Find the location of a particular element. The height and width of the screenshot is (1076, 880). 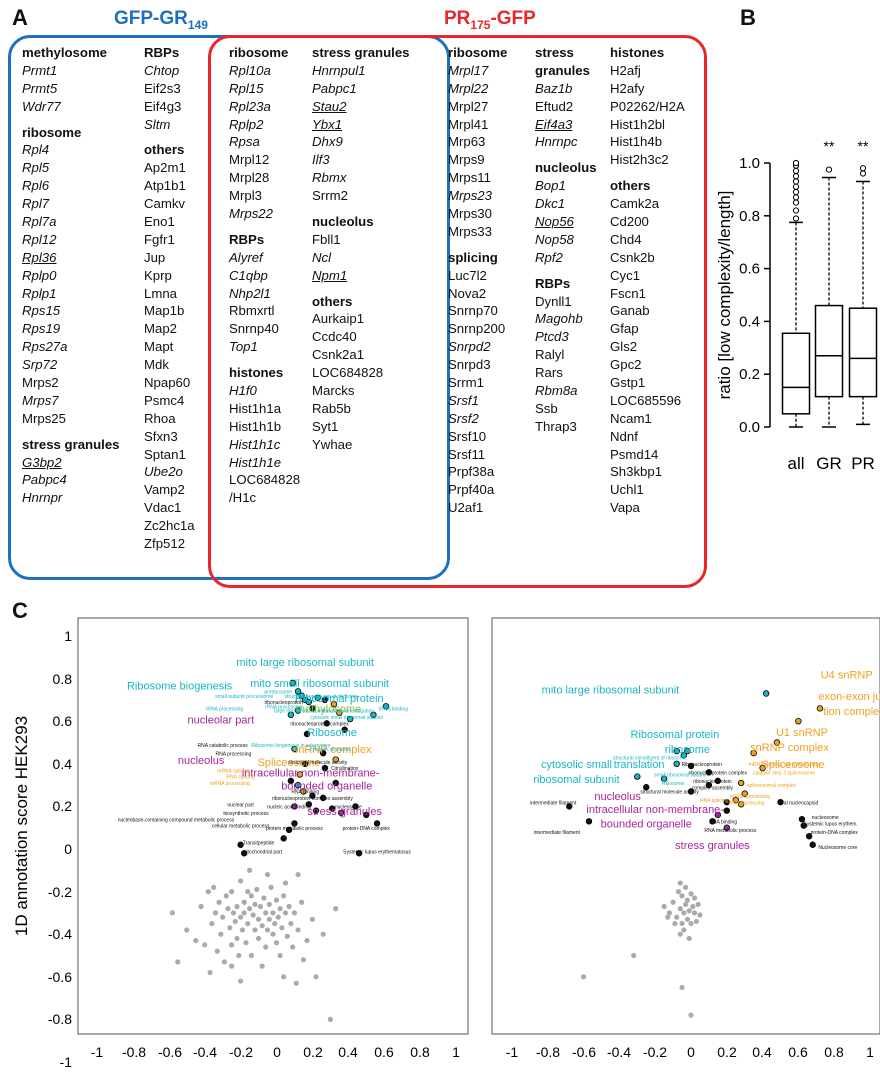

protein-name: Eno1 is located at coordinates (159, 222).